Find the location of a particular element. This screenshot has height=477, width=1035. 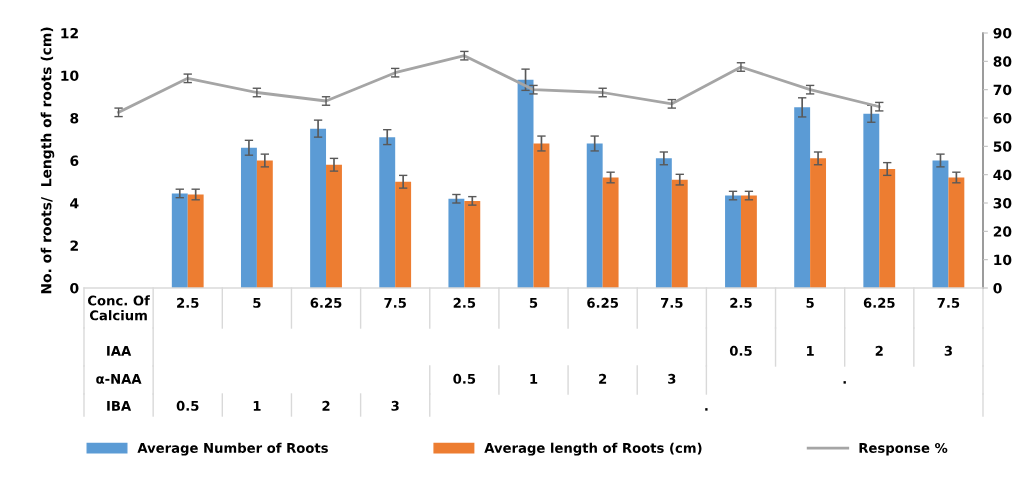

y-tick-label: 2 is located at coordinates (74, 245).